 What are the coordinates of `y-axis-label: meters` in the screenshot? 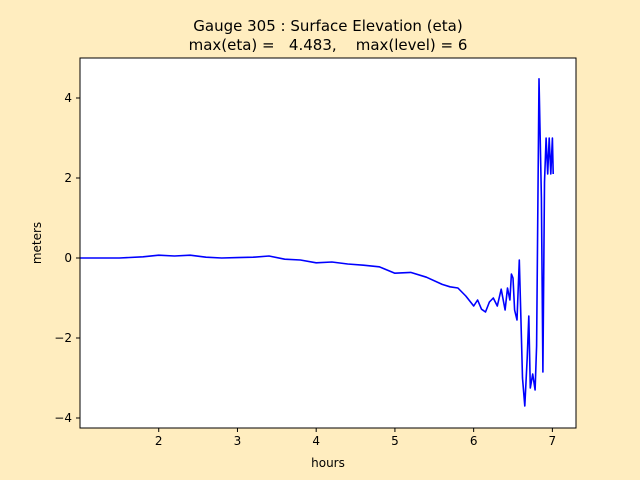 It's located at (37, 243).